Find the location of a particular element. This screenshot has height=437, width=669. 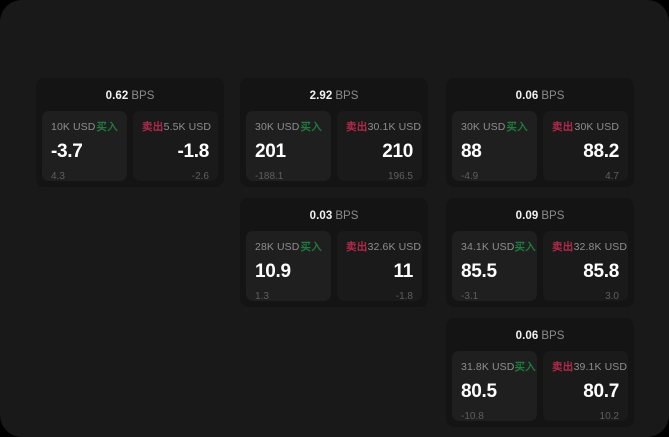

spread-card: 0.03 BPS 28K USD 买入 10.9 1.3 卖出 is located at coordinates (334, 252).